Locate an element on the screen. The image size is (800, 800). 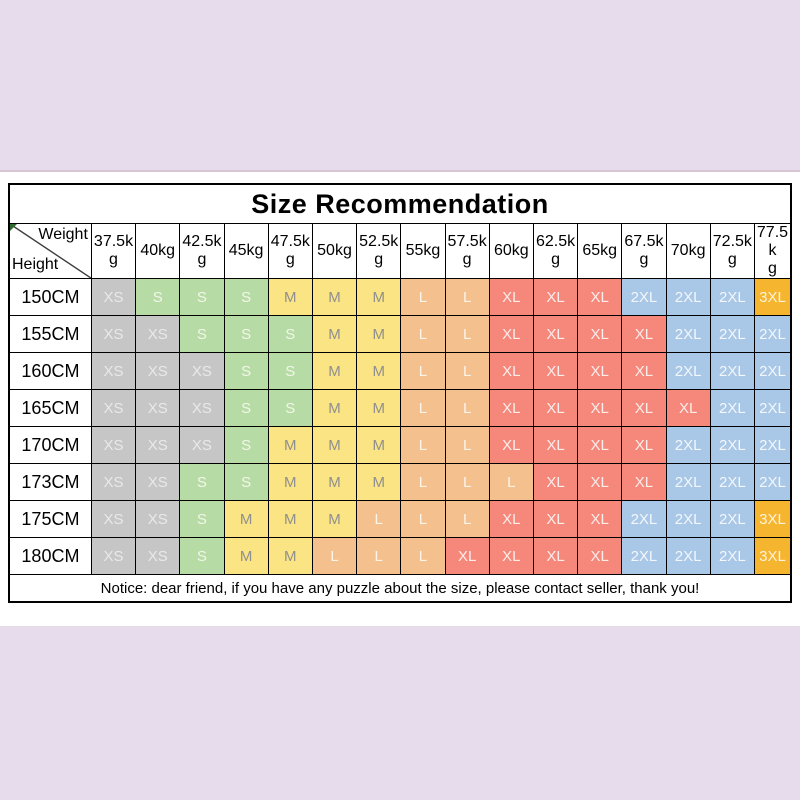
weight-header: 40kg is located at coordinates (158, 251).